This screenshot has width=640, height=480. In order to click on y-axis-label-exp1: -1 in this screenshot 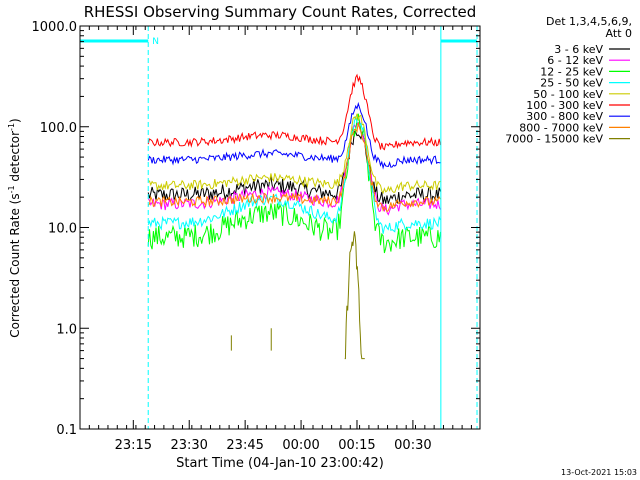, I will do `click(11, 189)`.